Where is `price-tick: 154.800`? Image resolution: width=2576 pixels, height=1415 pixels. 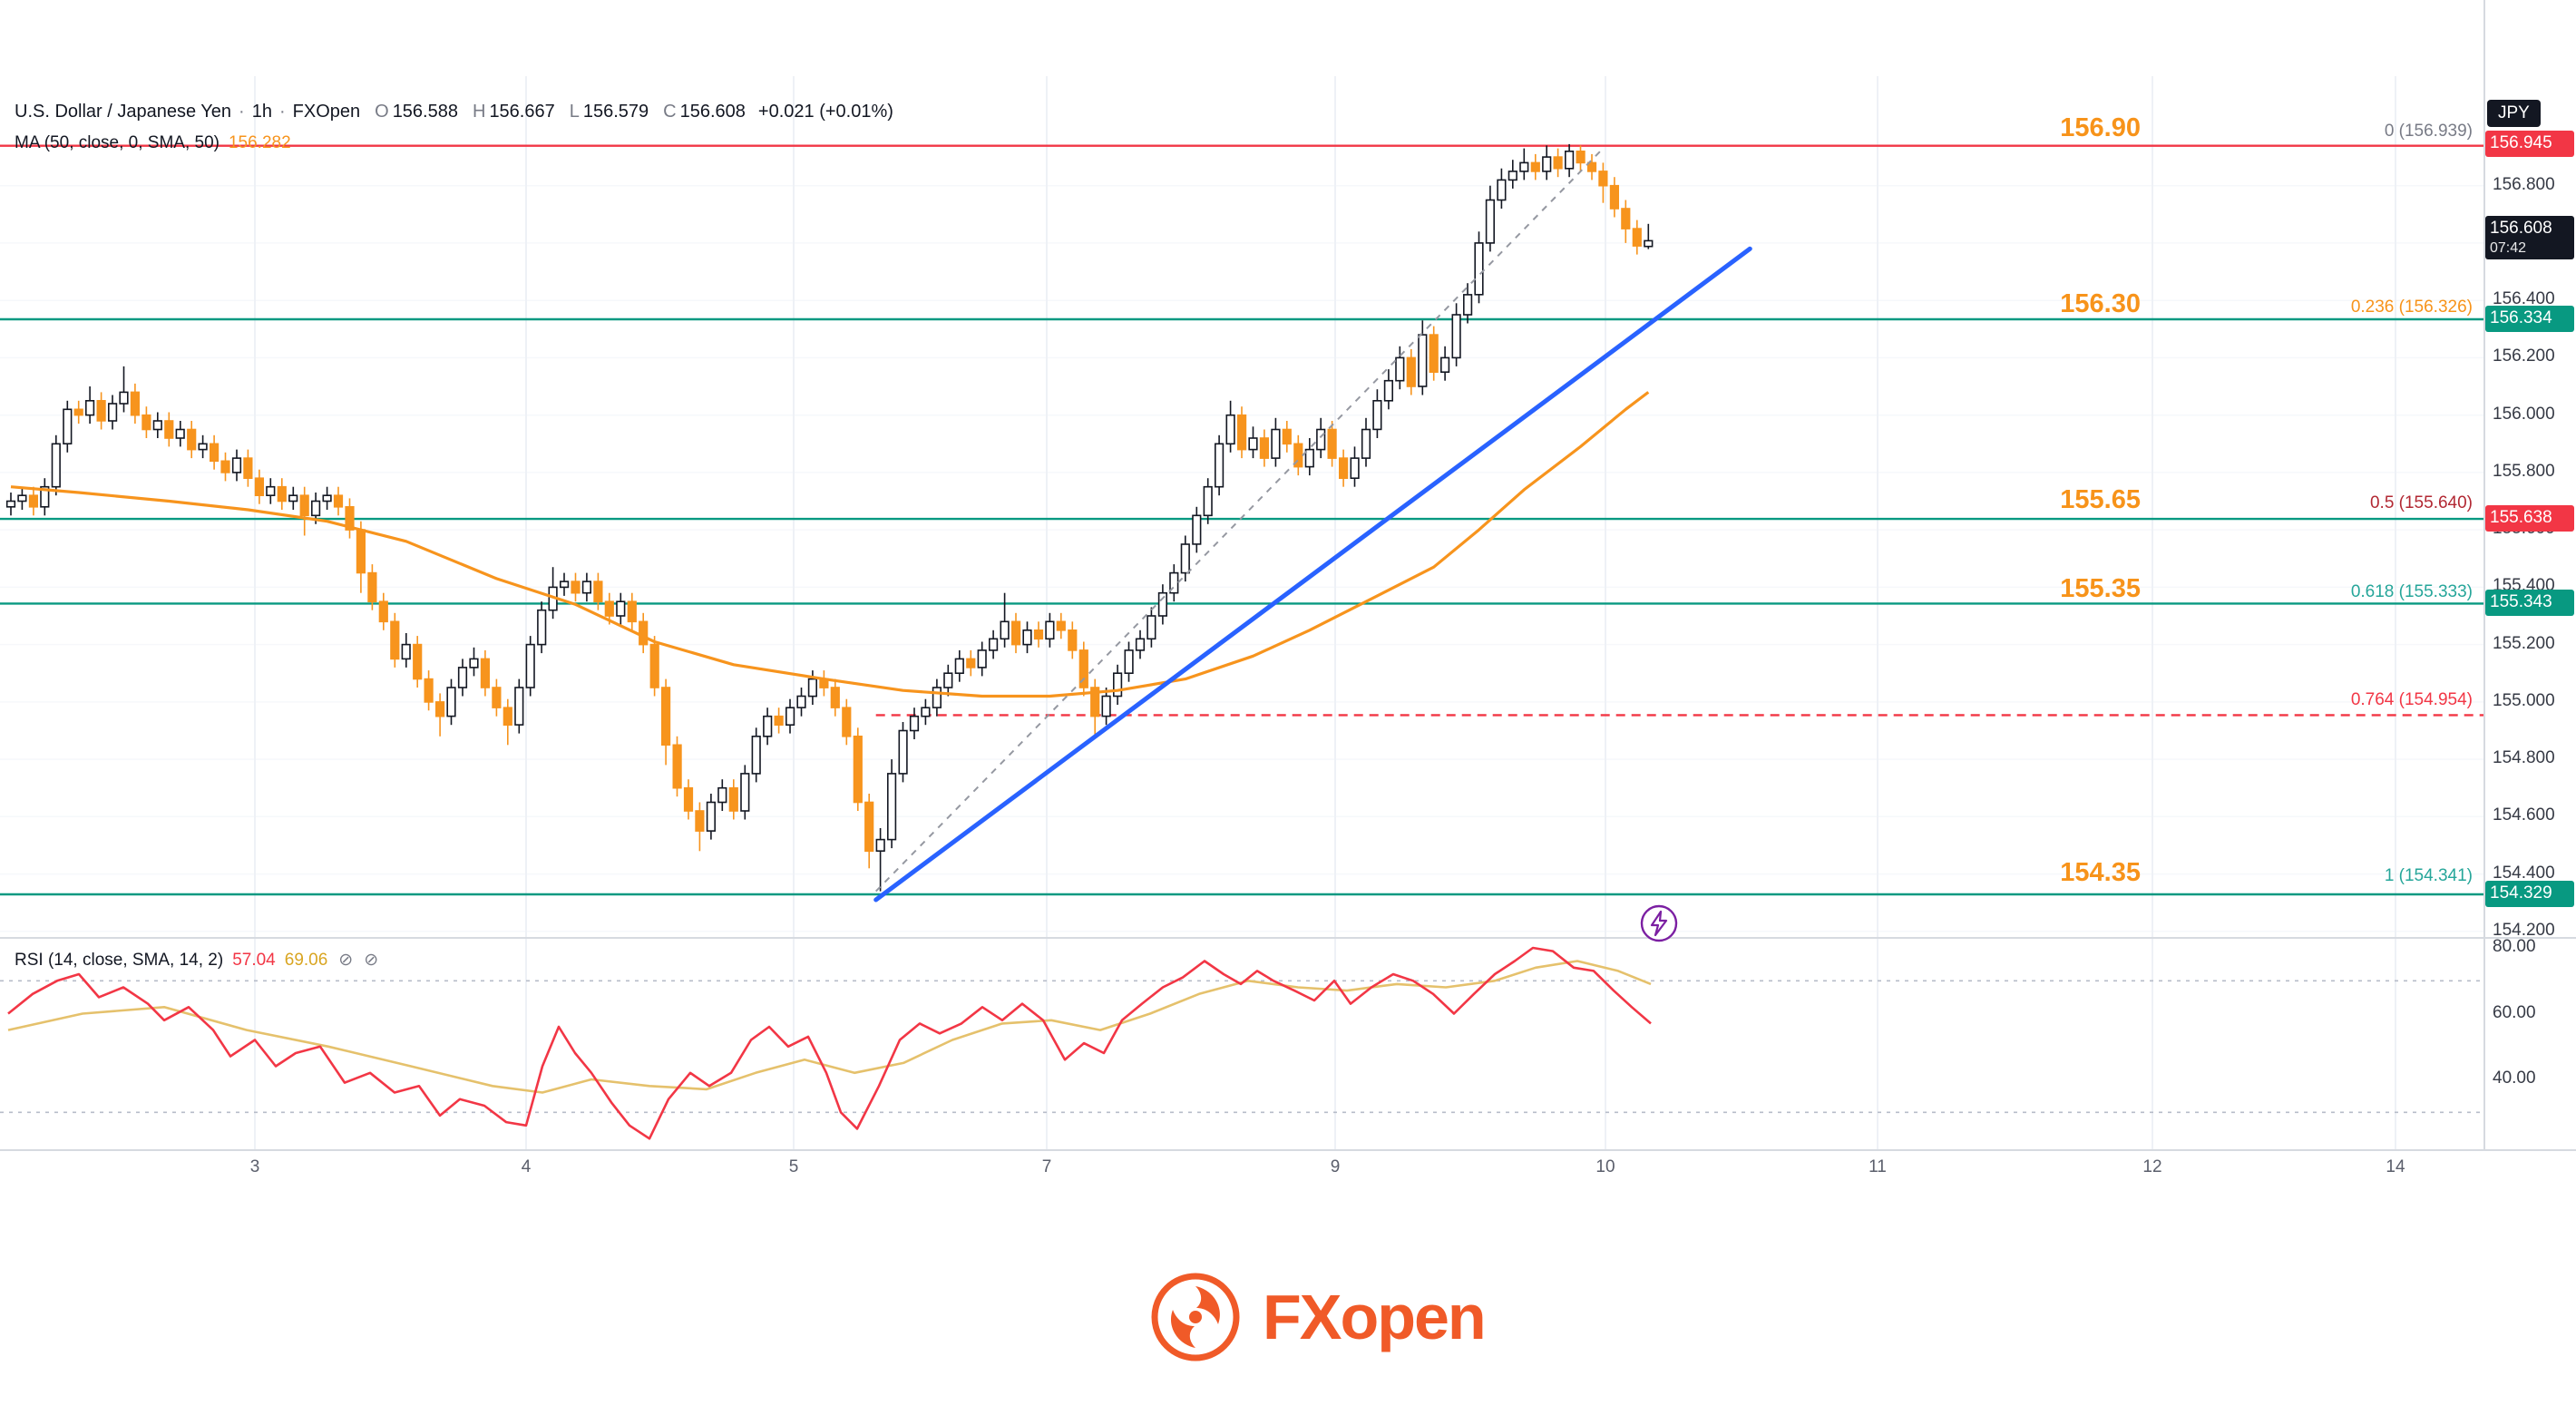 price-tick: 154.800 is located at coordinates (2524, 758).